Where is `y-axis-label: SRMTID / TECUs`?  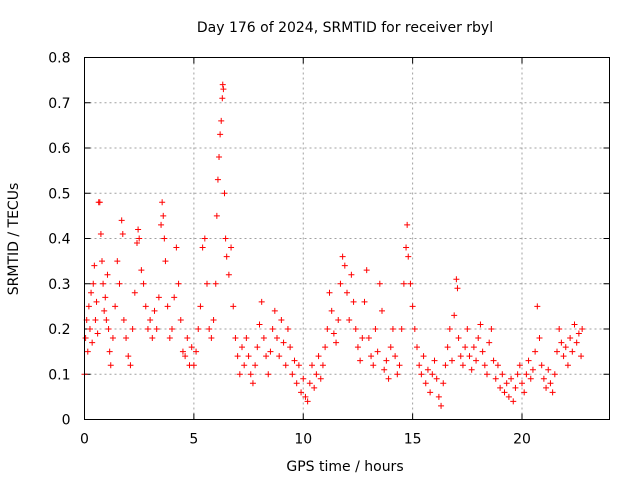 y-axis-label: SRMTID / TECUs is located at coordinates (14, 239).